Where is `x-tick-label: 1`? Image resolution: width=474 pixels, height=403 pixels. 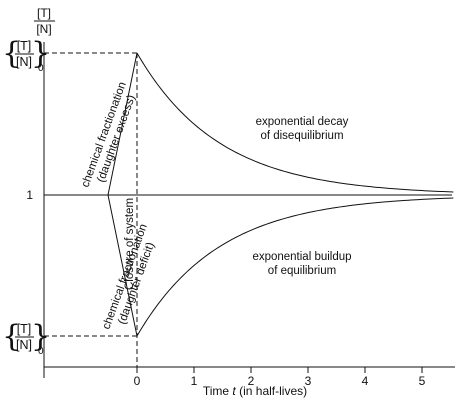 x-tick-label: 1 is located at coordinates (194, 381).